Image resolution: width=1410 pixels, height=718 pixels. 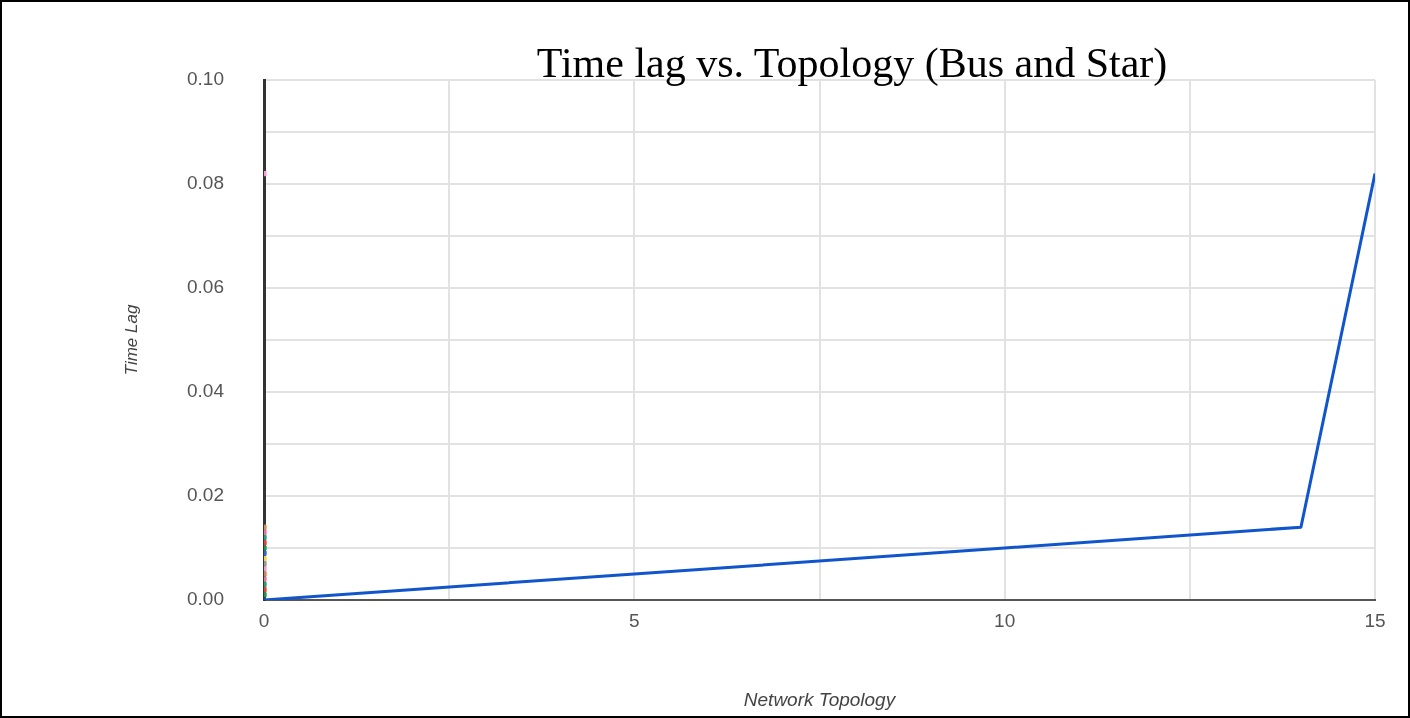 What do you see at coordinates (1005, 620) in the screenshot?
I see `x-tick-label: 10` at bounding box center [1005, 620].